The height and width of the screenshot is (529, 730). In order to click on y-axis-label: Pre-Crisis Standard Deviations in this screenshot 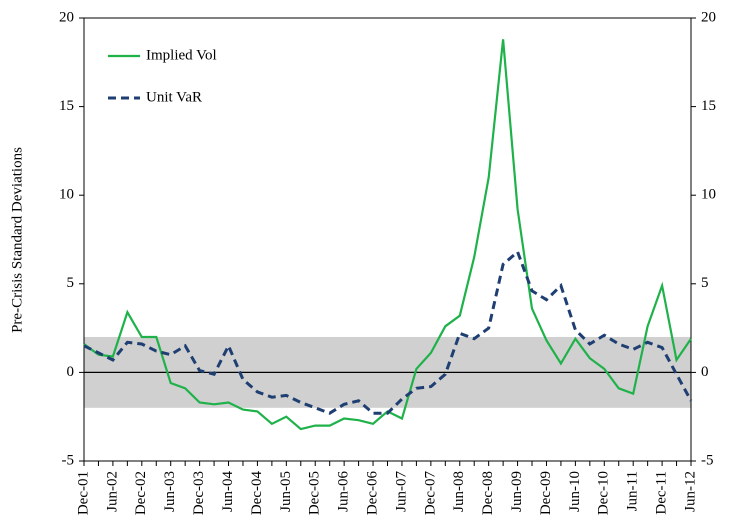, I will do `click(17, 240)`.